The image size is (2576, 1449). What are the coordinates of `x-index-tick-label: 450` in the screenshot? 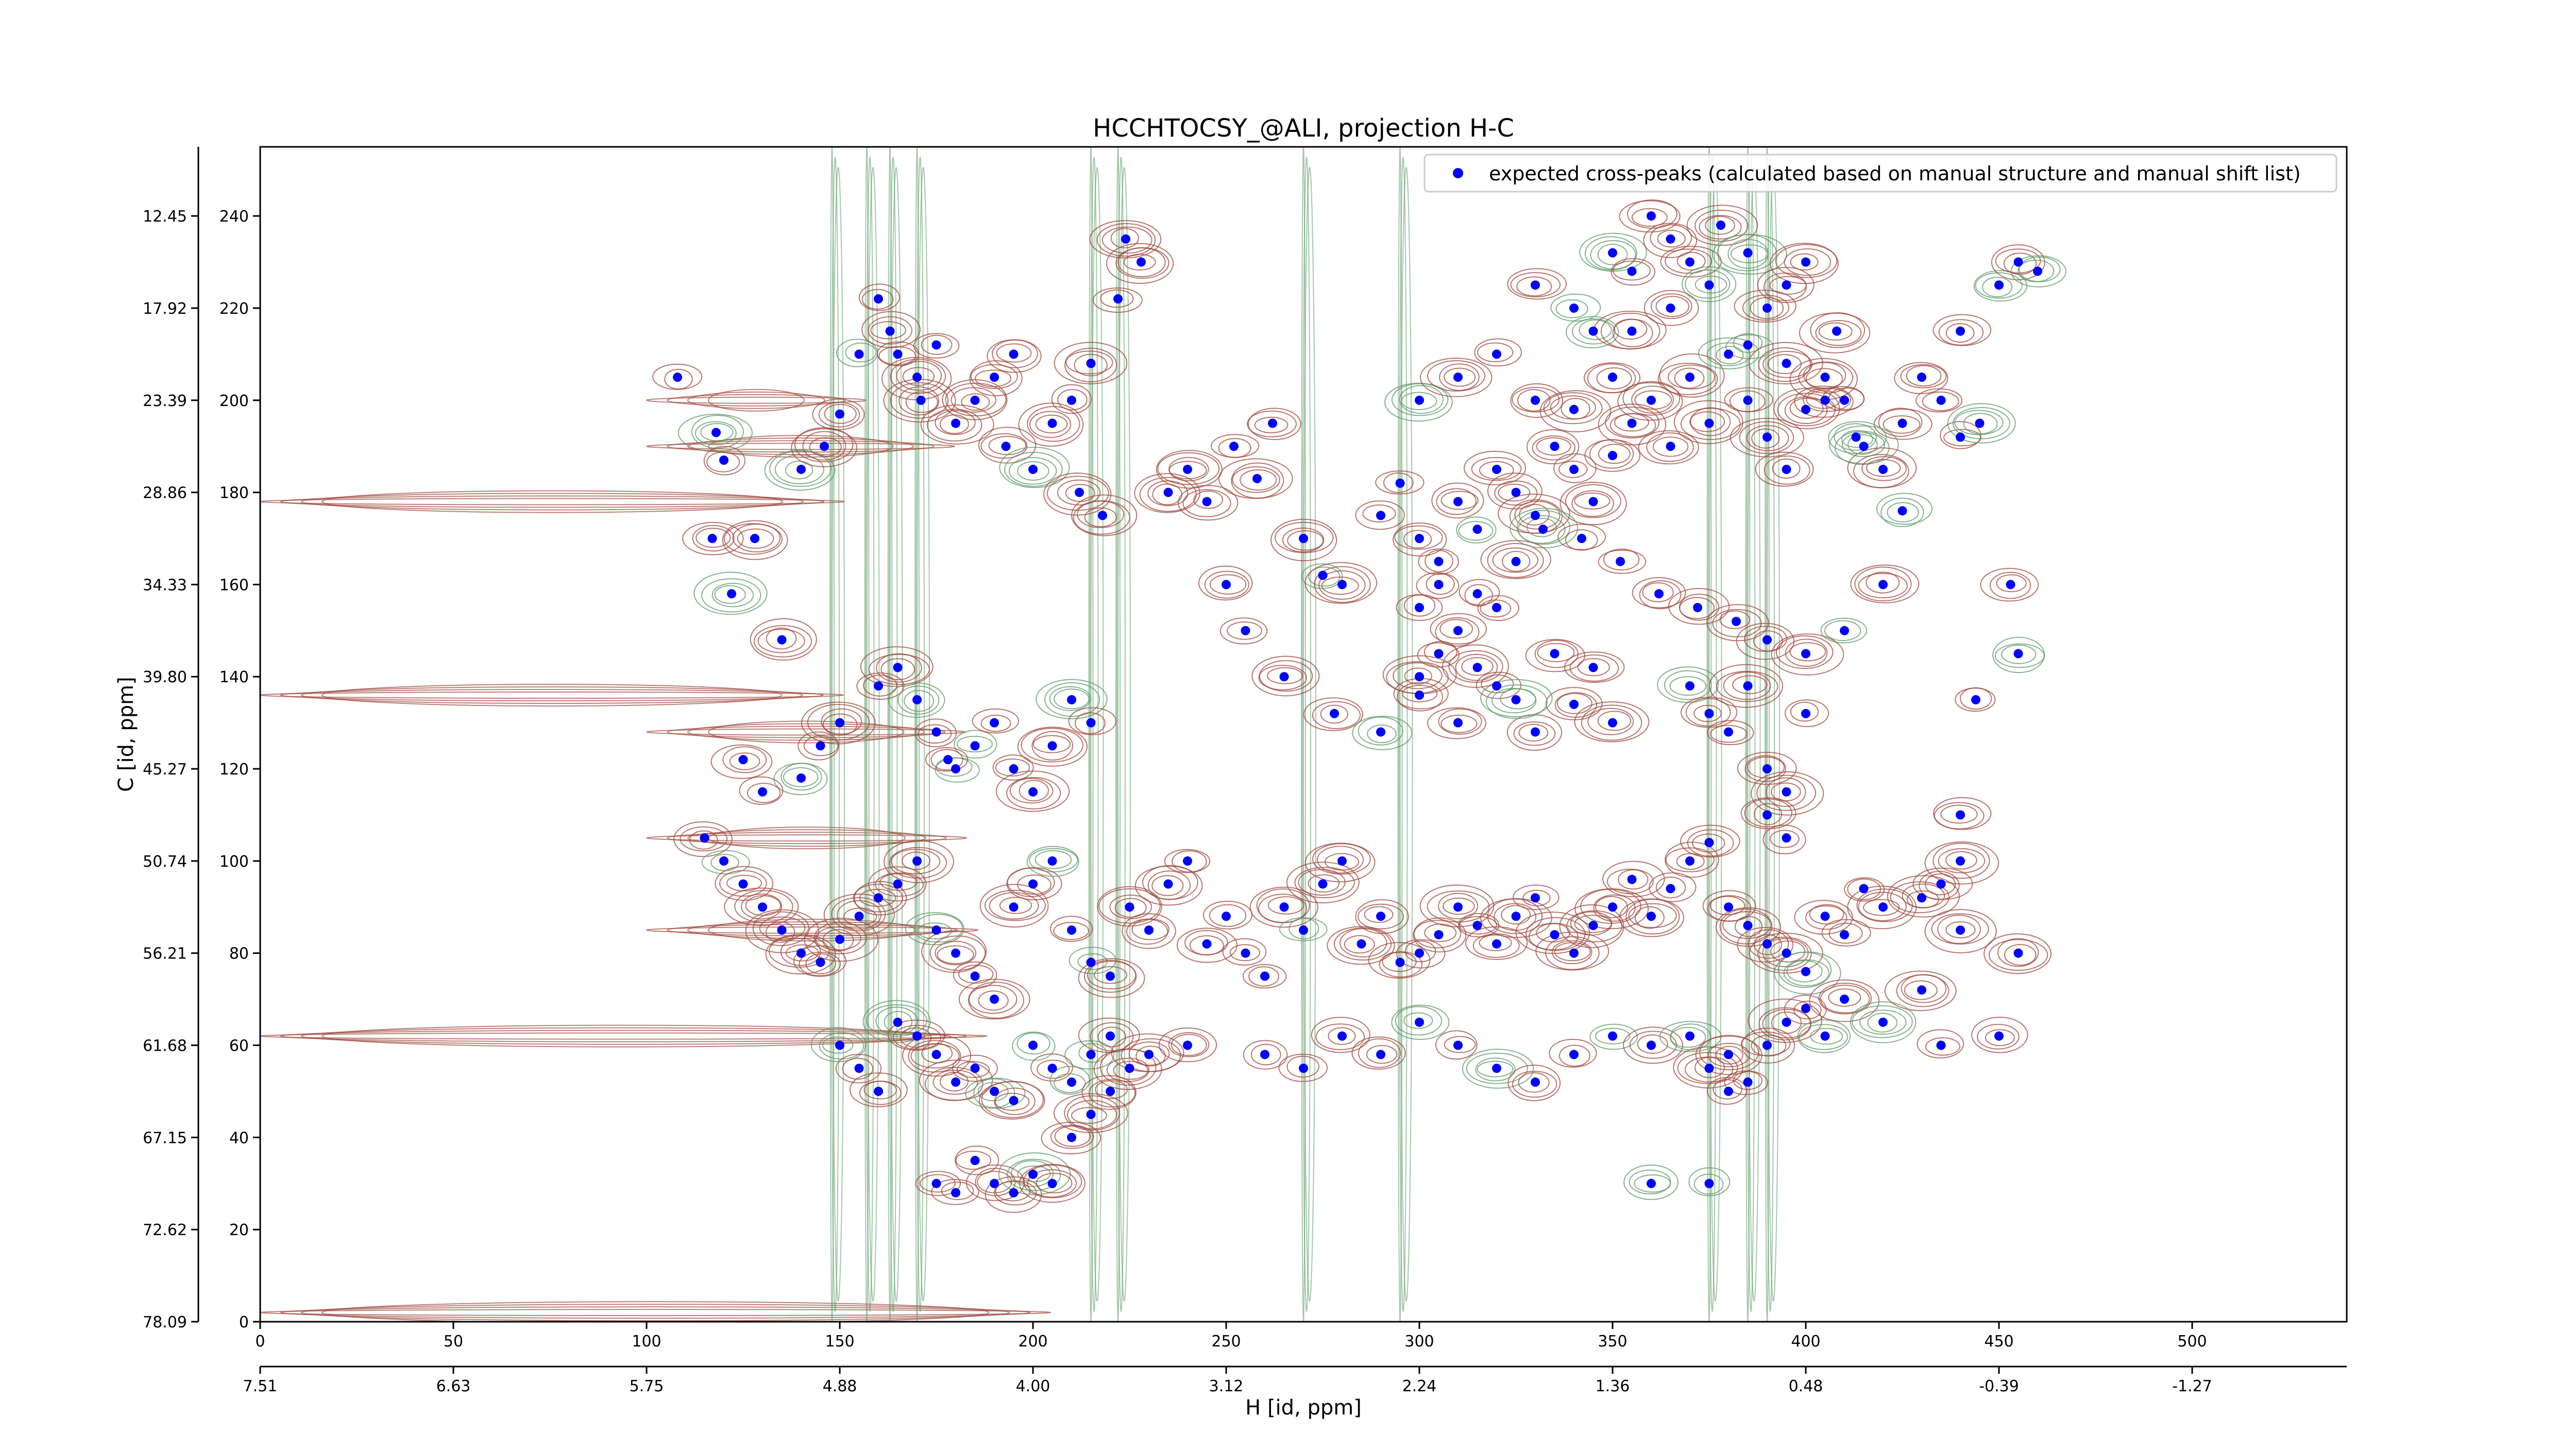 It's located at (1998, 1342).